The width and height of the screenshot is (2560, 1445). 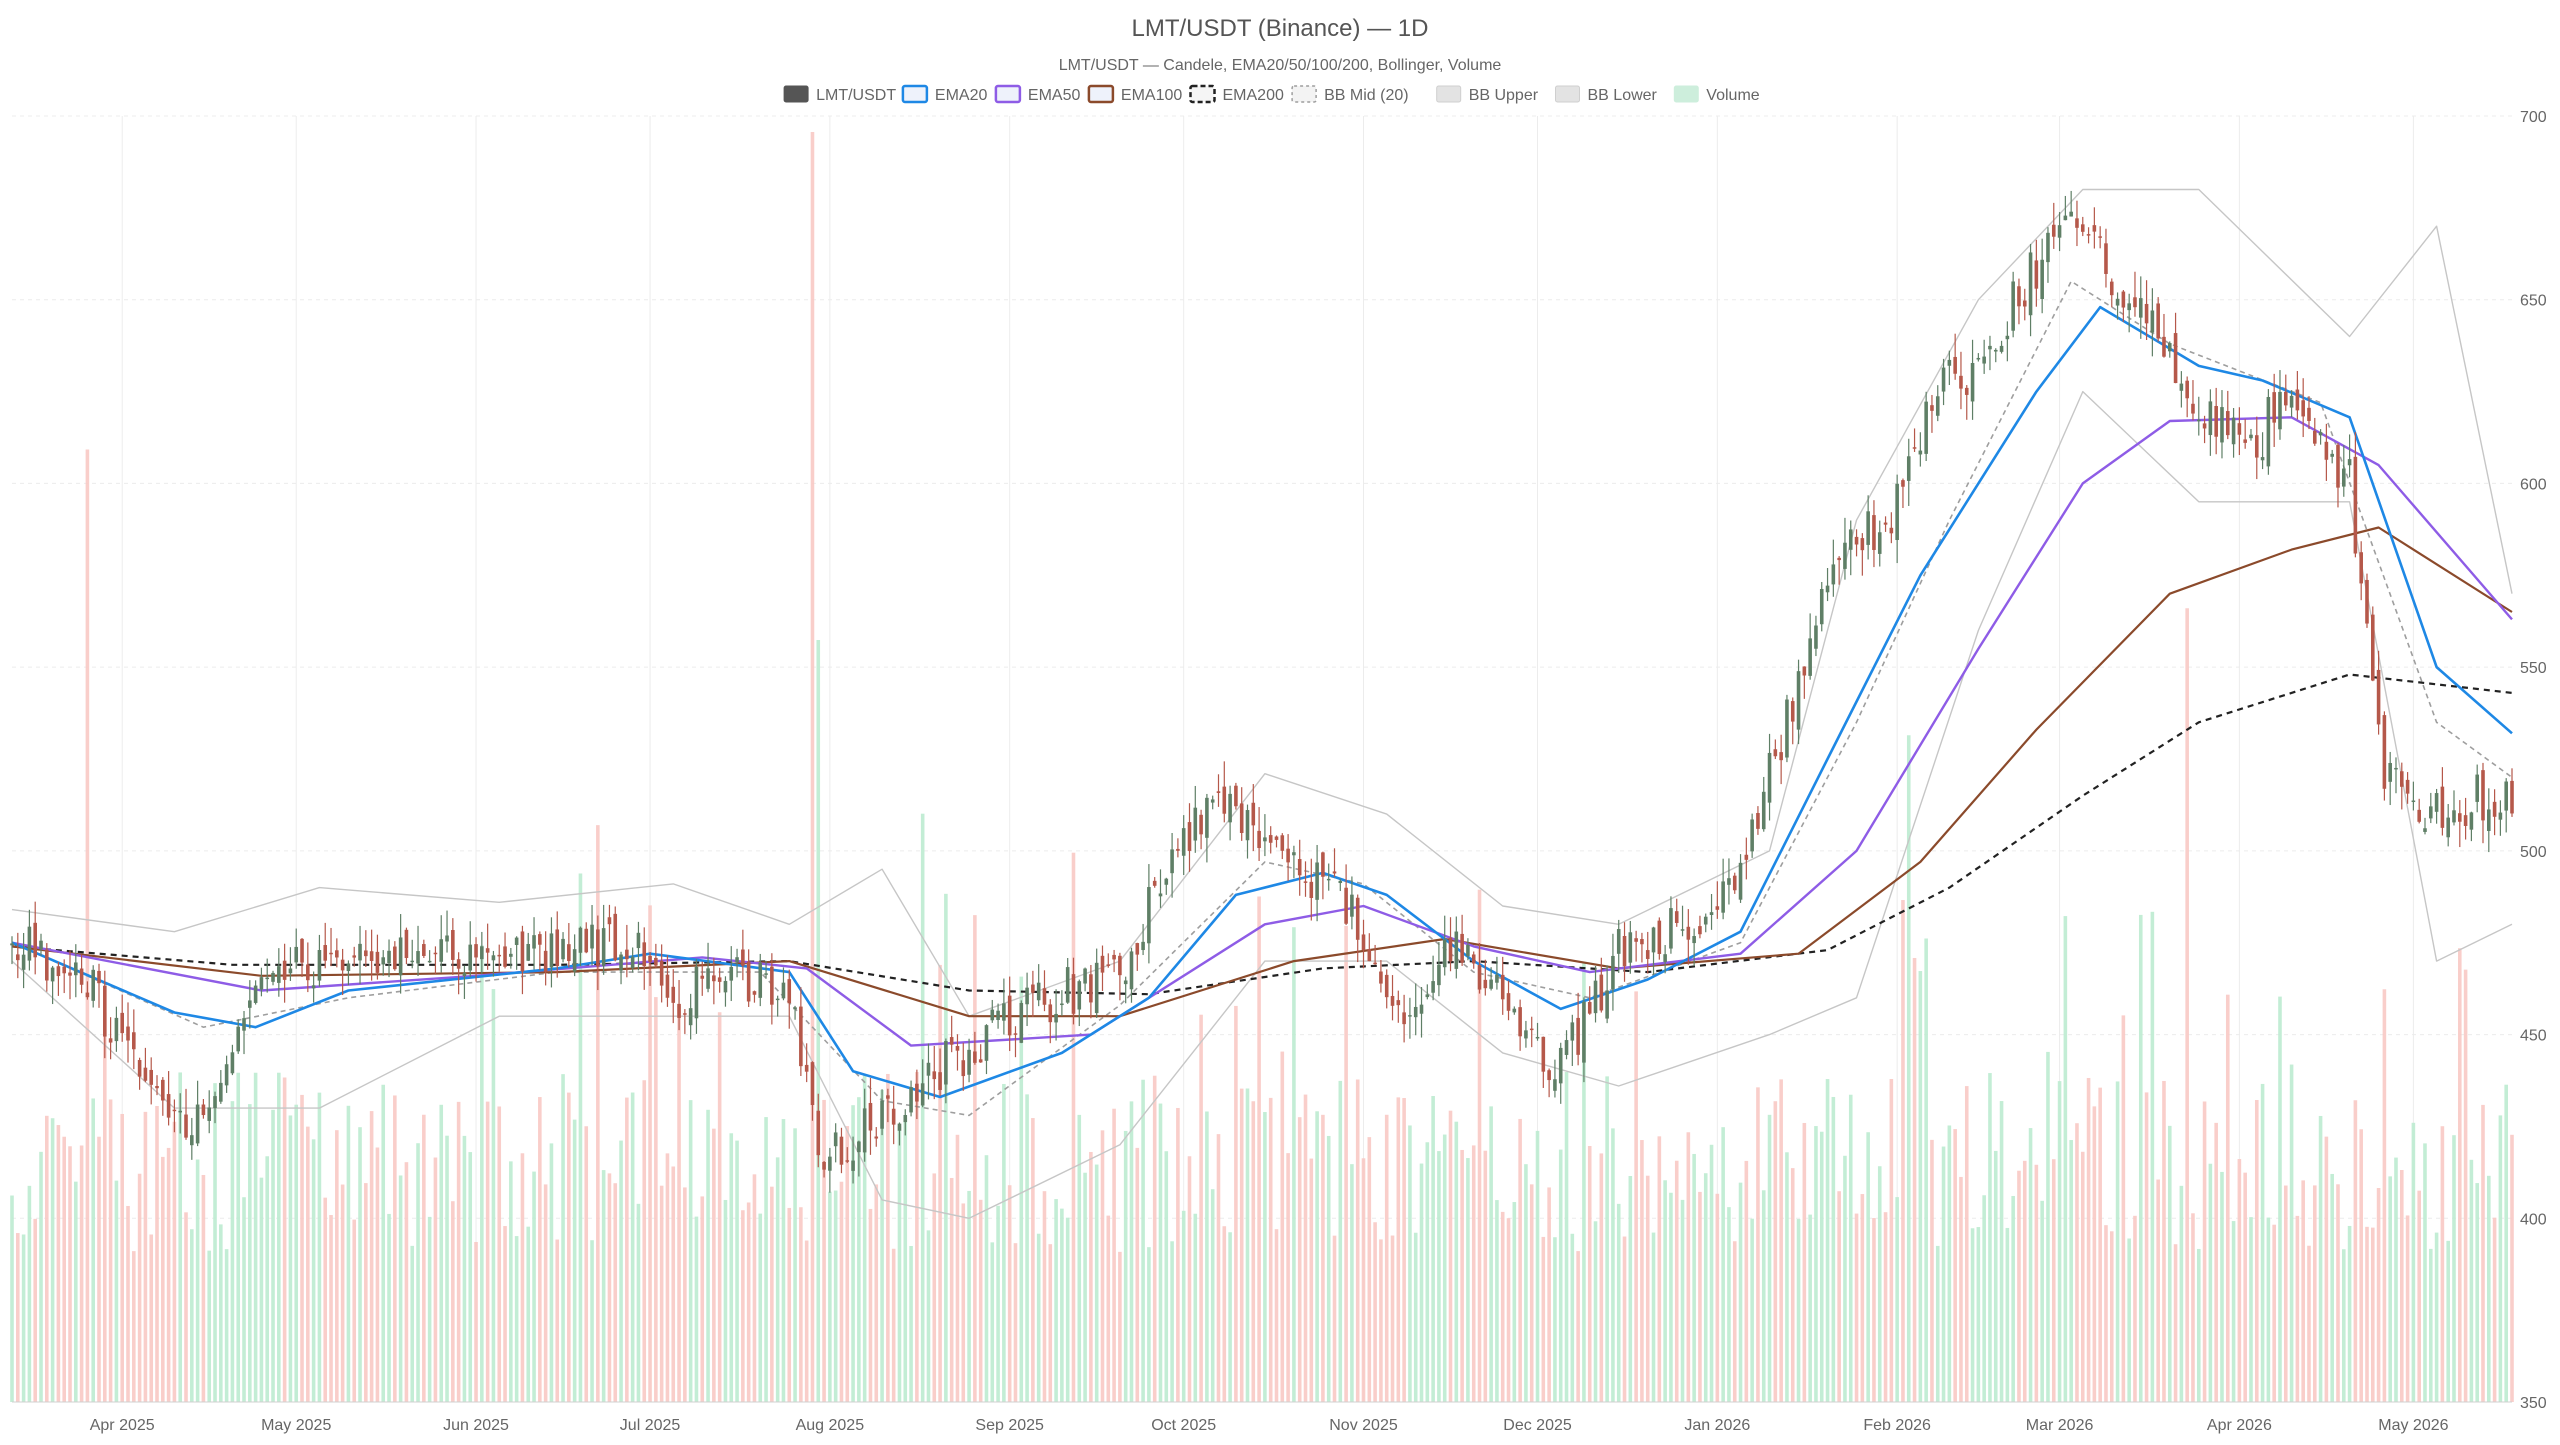 I want to click on y-tick-label: 400, so click(x=2533, y=1219).